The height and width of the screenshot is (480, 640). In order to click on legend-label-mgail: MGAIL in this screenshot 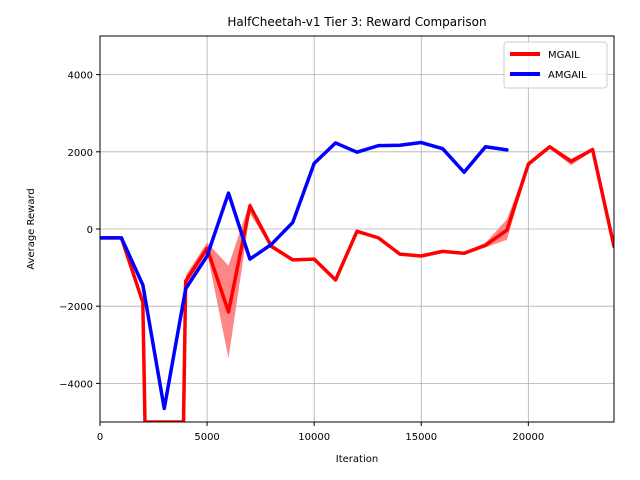, I will do `click(564, 55)`.